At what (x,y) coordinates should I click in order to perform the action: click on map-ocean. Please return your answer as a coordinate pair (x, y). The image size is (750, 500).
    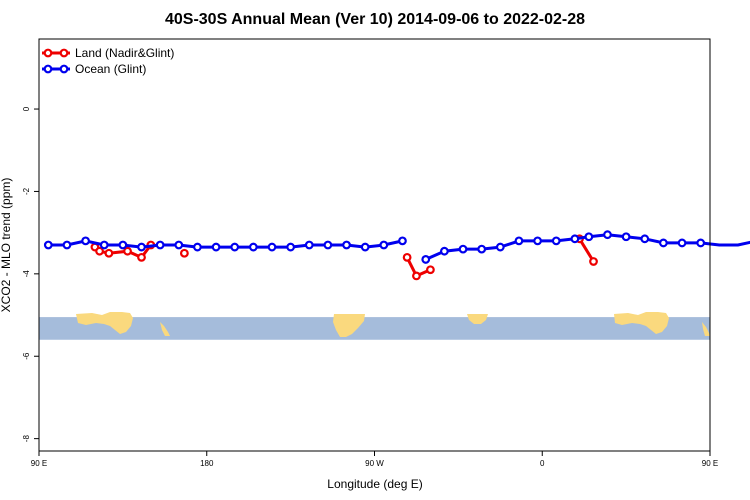
    Looking at the image, I should click on (374, 328).